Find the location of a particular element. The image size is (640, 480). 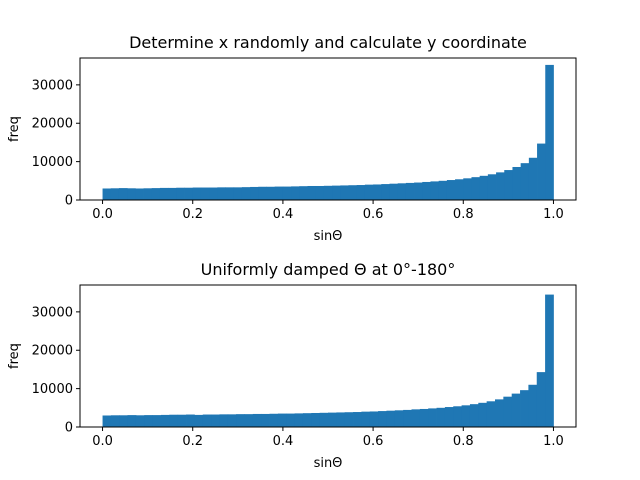

bottom-x-tick-label: 0.0 is located at coordinates (102, 441).